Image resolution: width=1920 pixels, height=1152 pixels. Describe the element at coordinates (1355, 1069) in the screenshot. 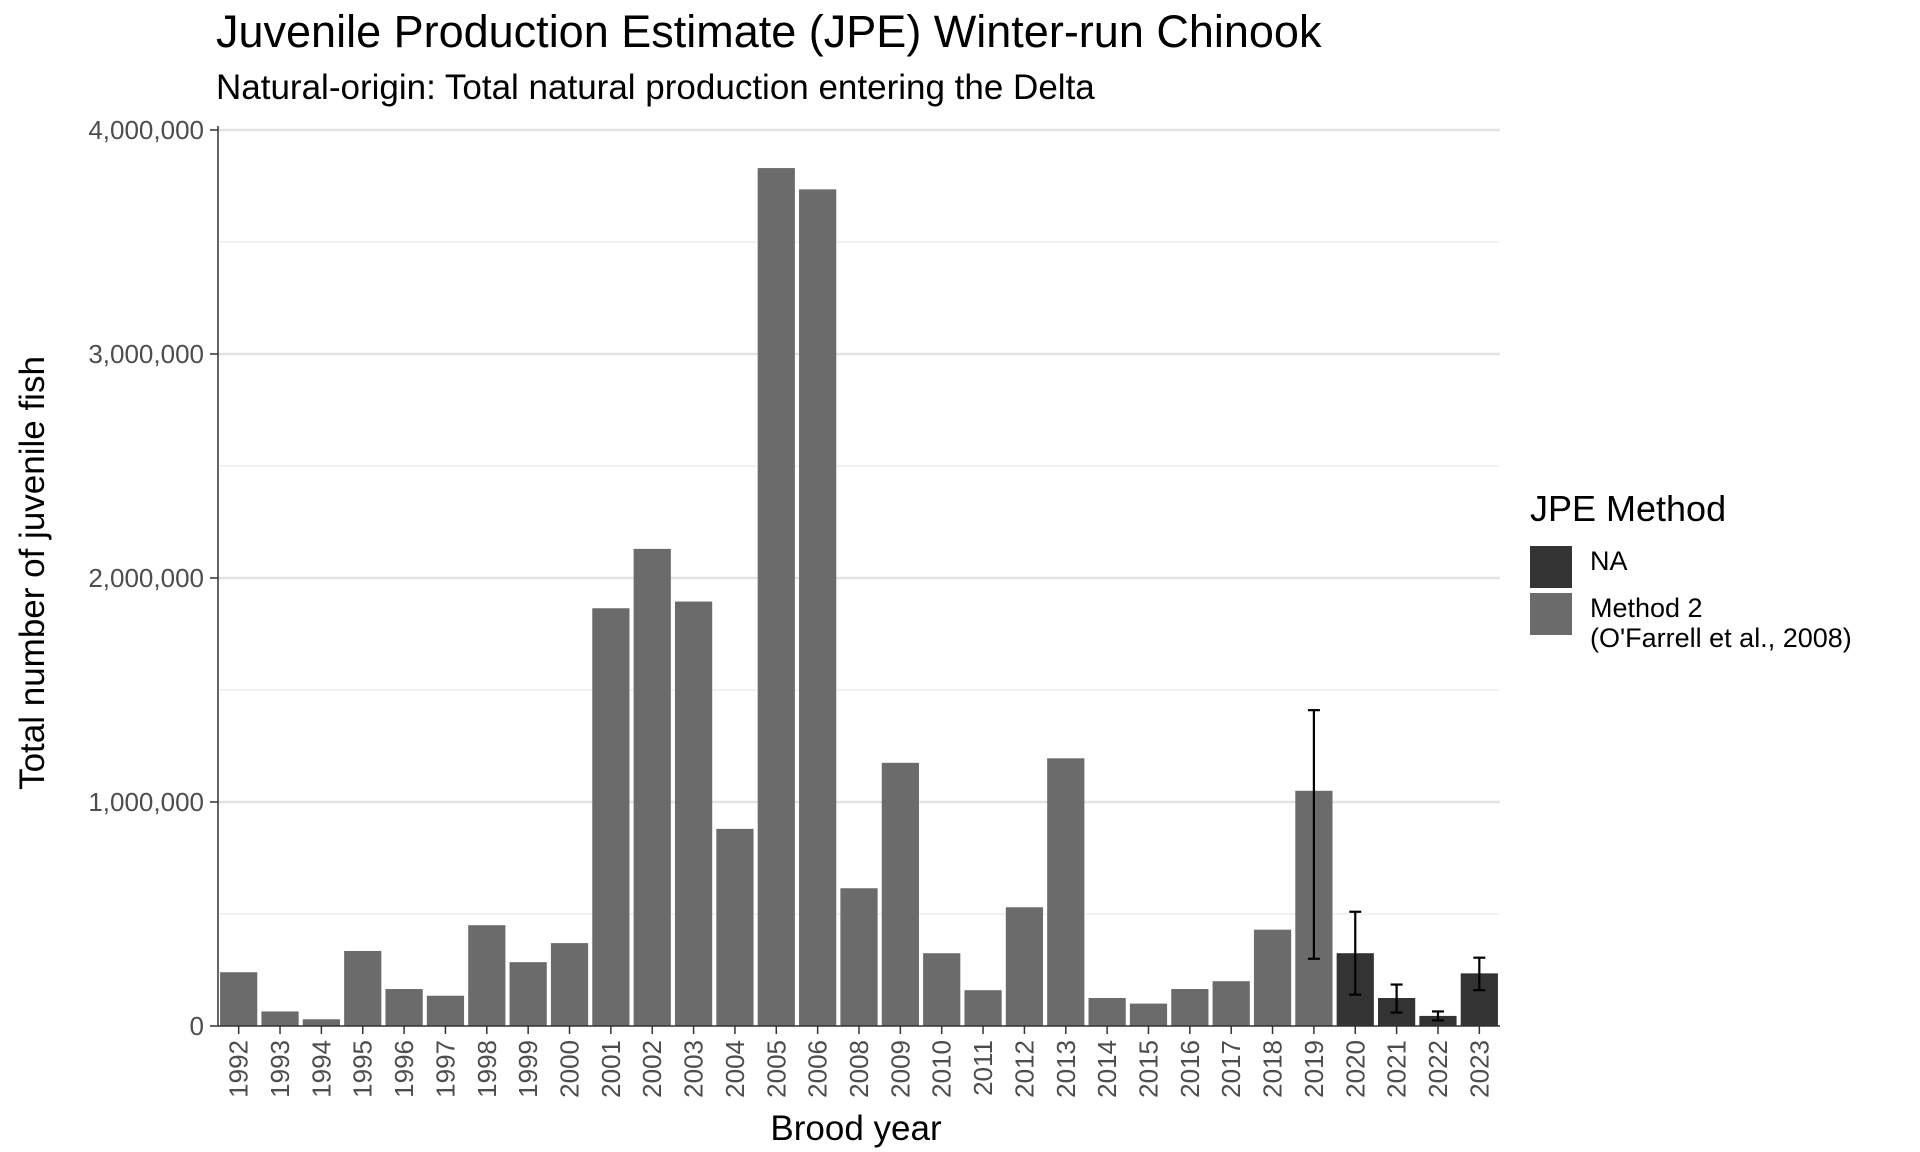

I see `x-tick-label: 2020` at that location.